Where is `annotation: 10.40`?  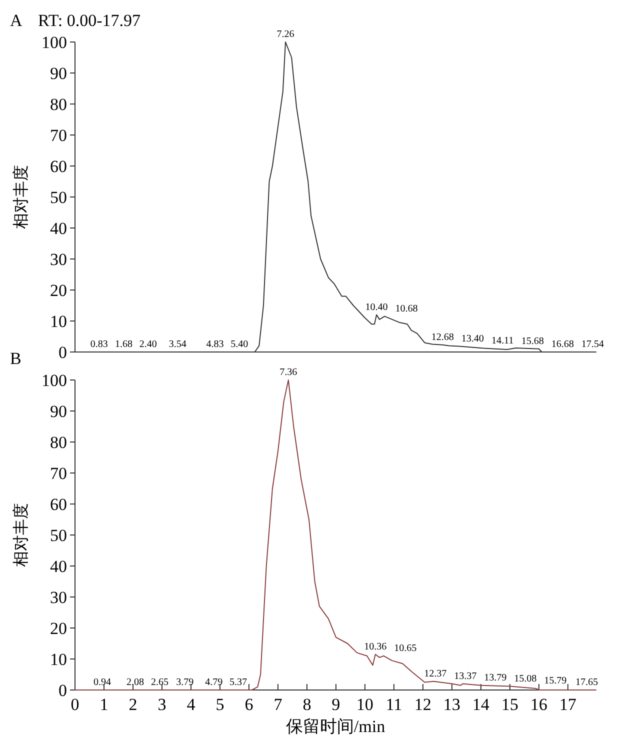 annotation: 10.40 is located at coordinates (376, 307).